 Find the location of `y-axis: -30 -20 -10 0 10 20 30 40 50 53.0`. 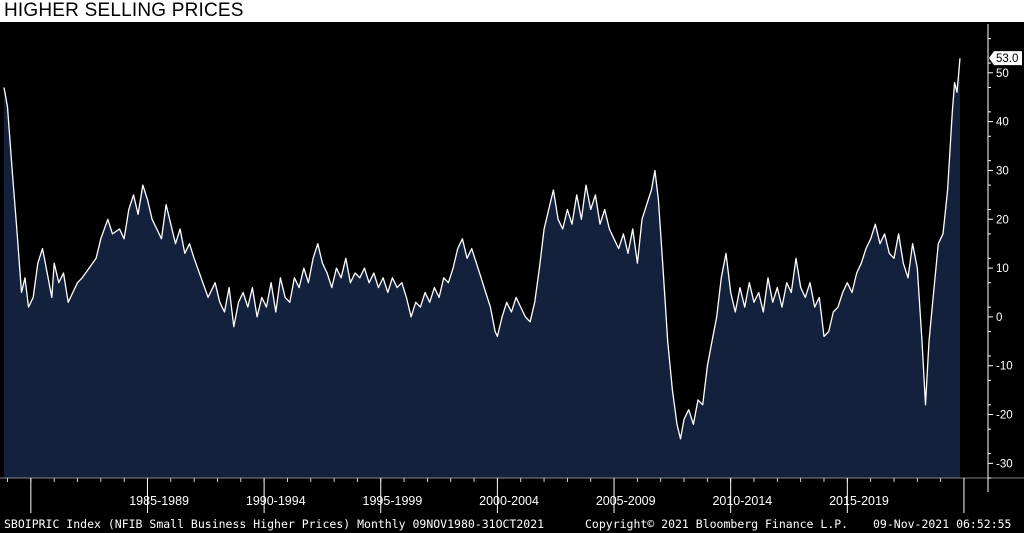

y-axis: -30 -20 -10 0 10 20 30 40 50 53.0 is located at coordinates (1004, 258).